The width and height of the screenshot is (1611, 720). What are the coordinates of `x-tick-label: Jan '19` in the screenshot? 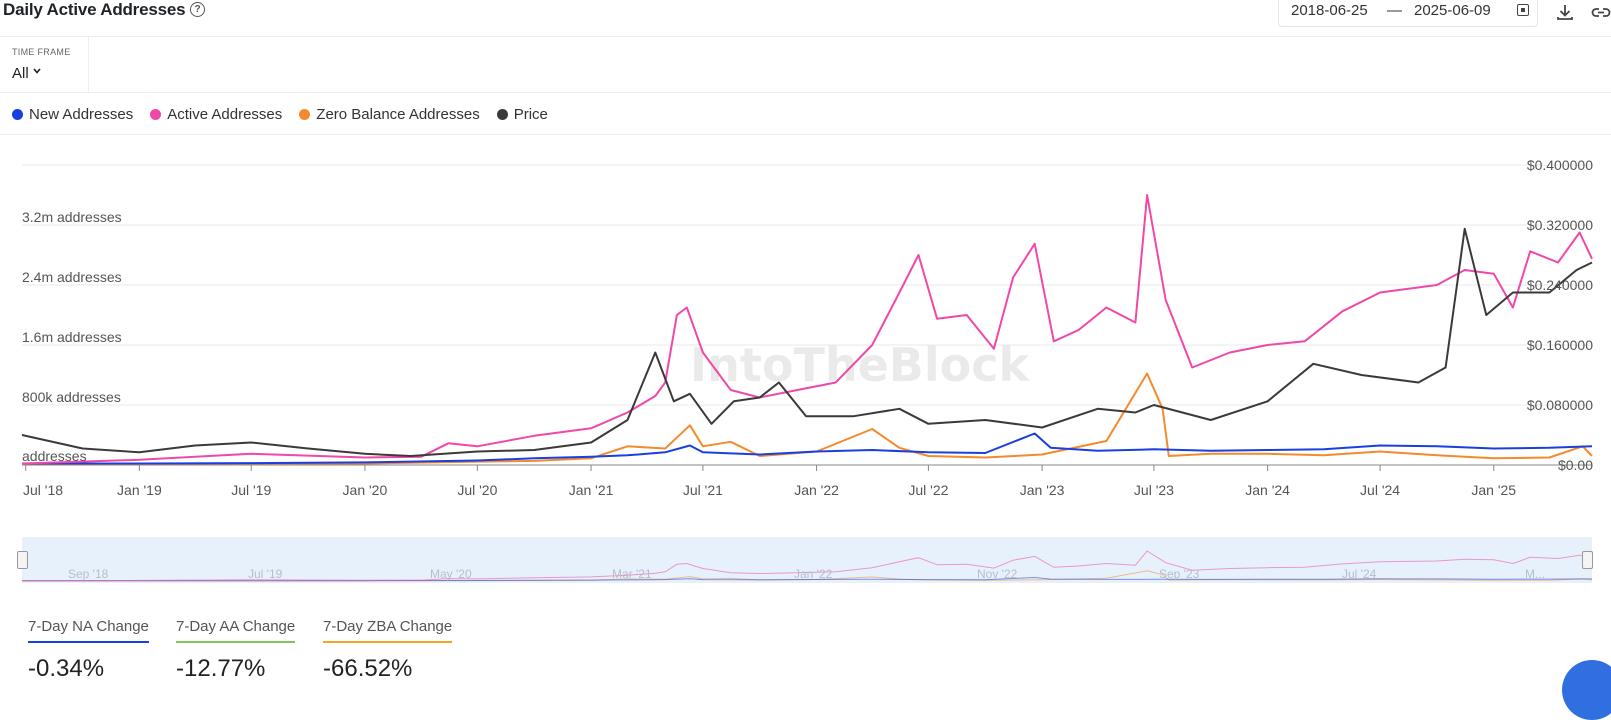 It's located at (139, 490).